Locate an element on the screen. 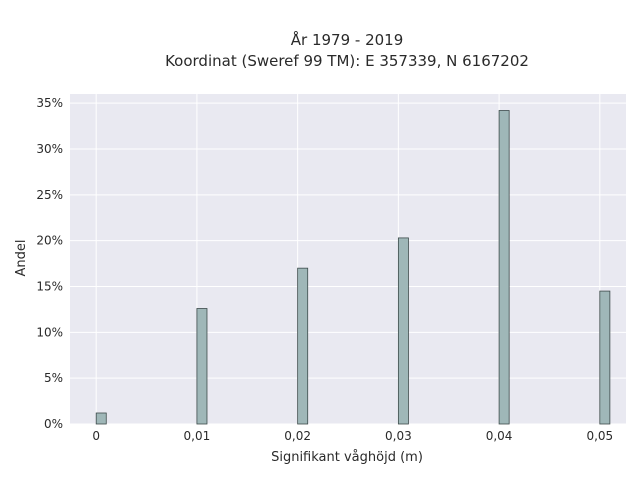  x-tick-label: 0 is located at coordinates (96, 436).